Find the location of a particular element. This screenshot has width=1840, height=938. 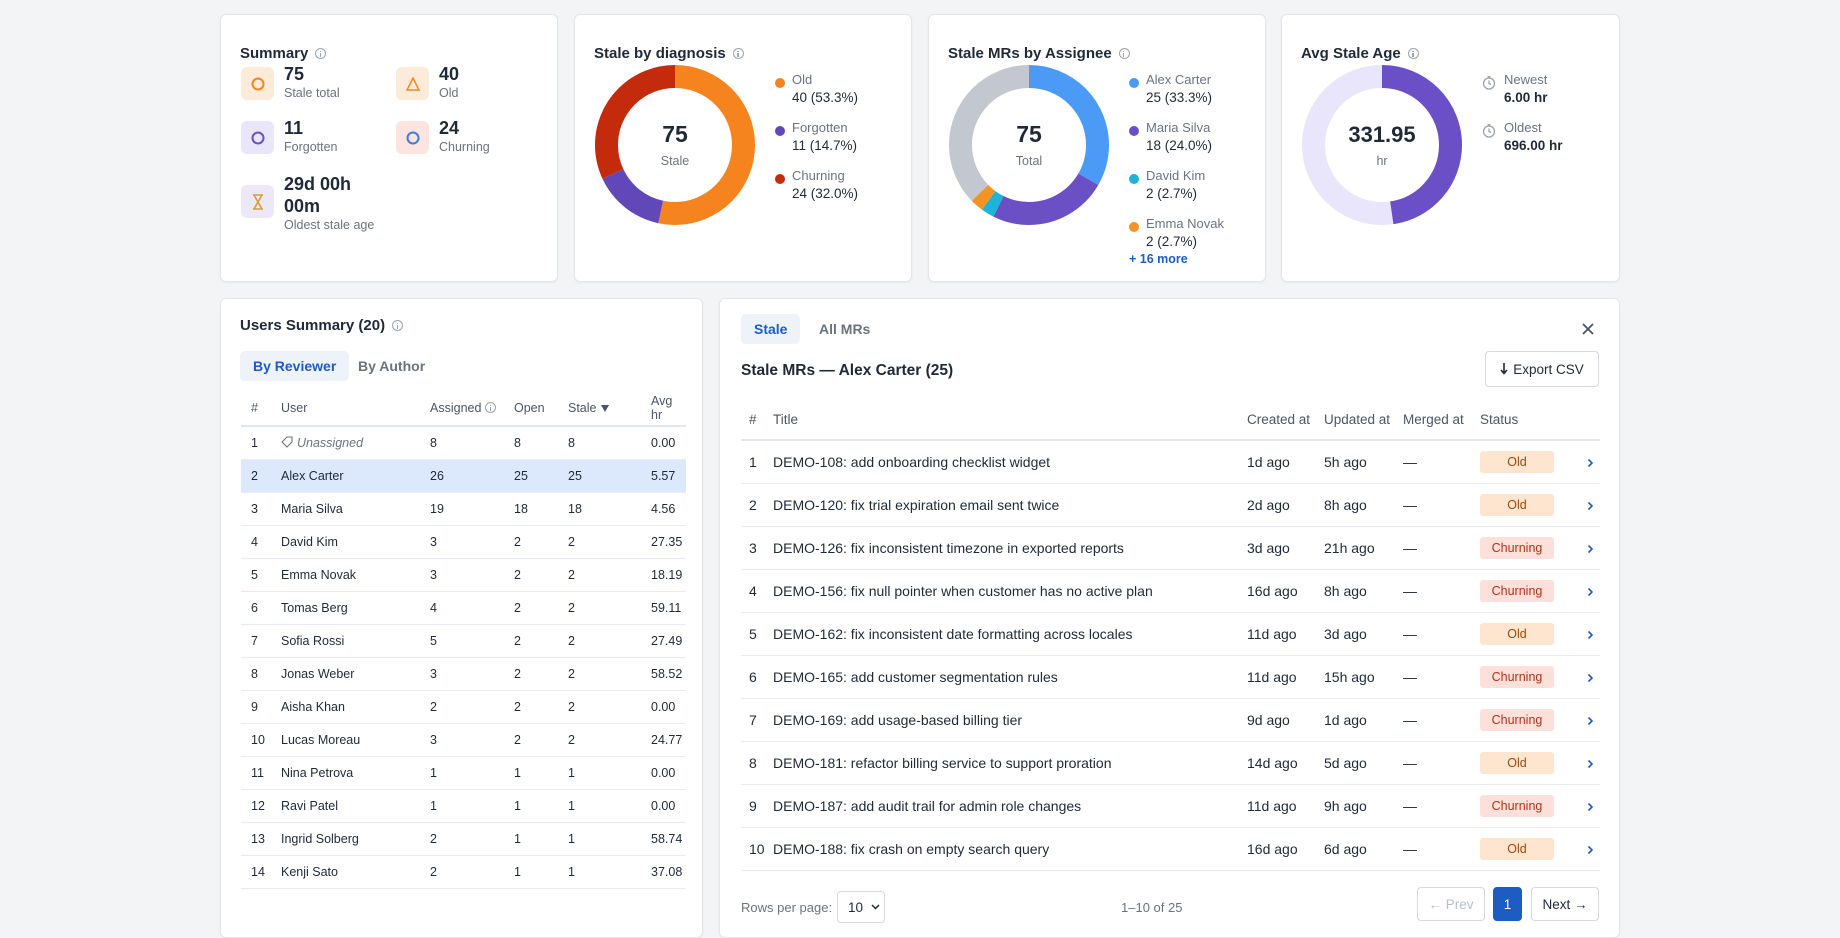

header-text: Assigned is located at coordinates (456, 408).